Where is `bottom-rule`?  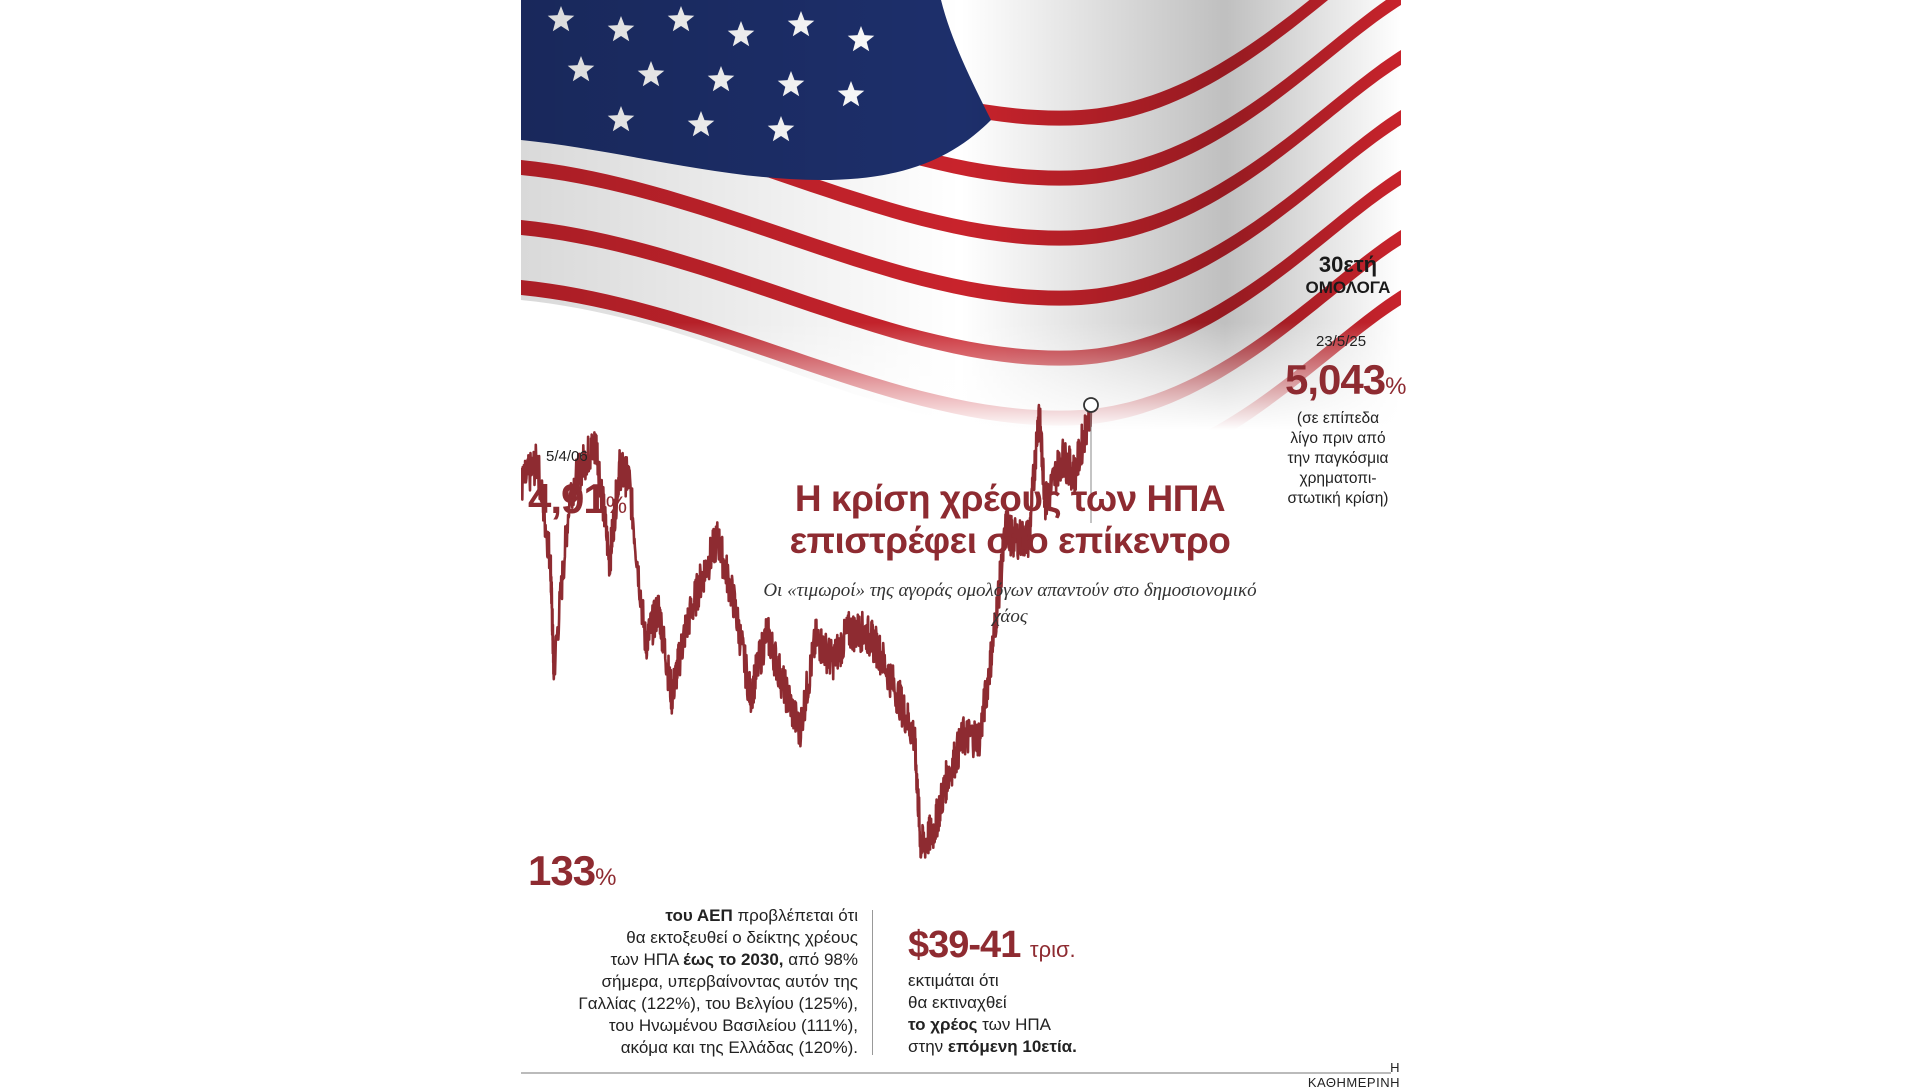 bottom-rule is located at coordinates (956, 1073).